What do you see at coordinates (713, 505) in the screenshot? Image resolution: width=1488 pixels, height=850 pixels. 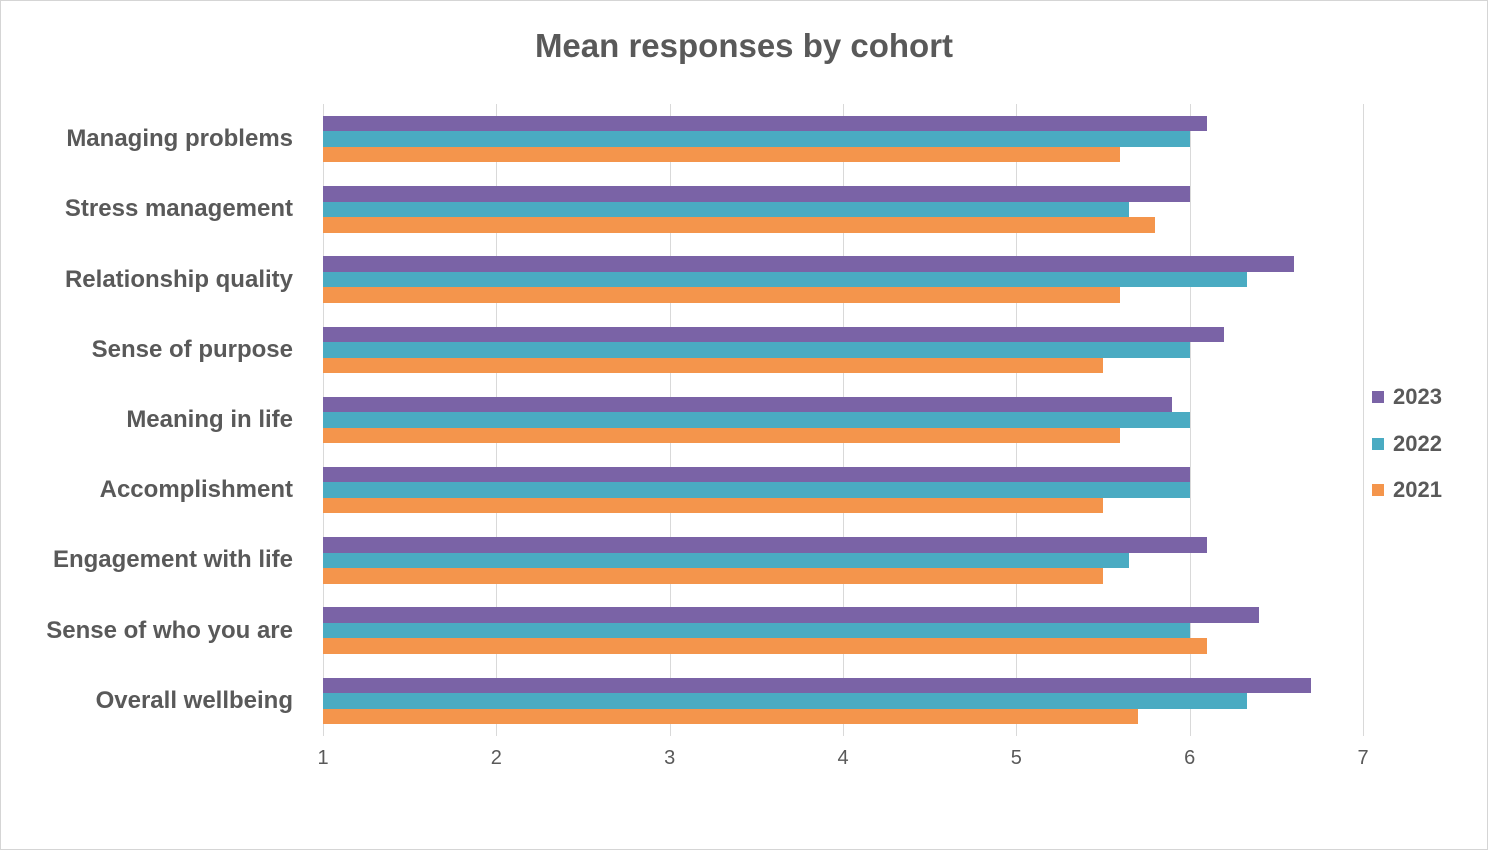 I see `bar-2021-accomplishment` at bounding box center [713, 505].